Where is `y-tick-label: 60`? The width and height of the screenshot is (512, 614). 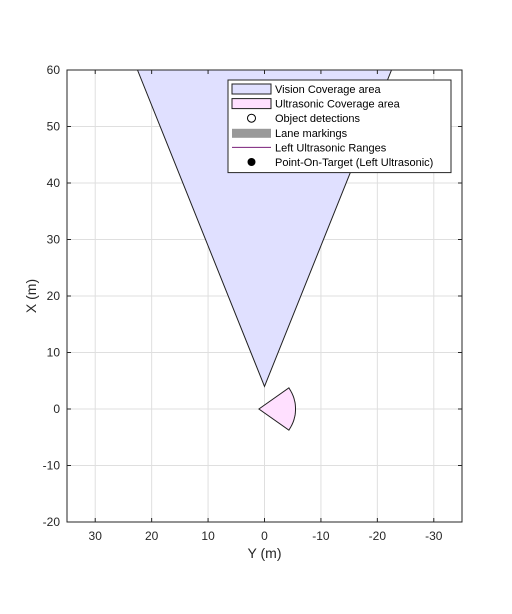
y-tick-label: 60 is located at coordinates (54, 70).